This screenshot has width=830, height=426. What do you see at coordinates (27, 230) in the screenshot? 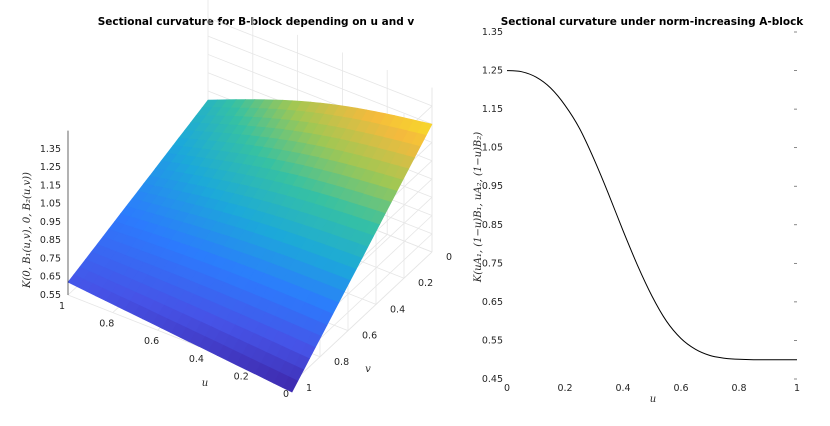
I see `surface-zlabel: K(0, B₁(u,v), 0, B₂(u,v))` at bounding box center [27, 230].